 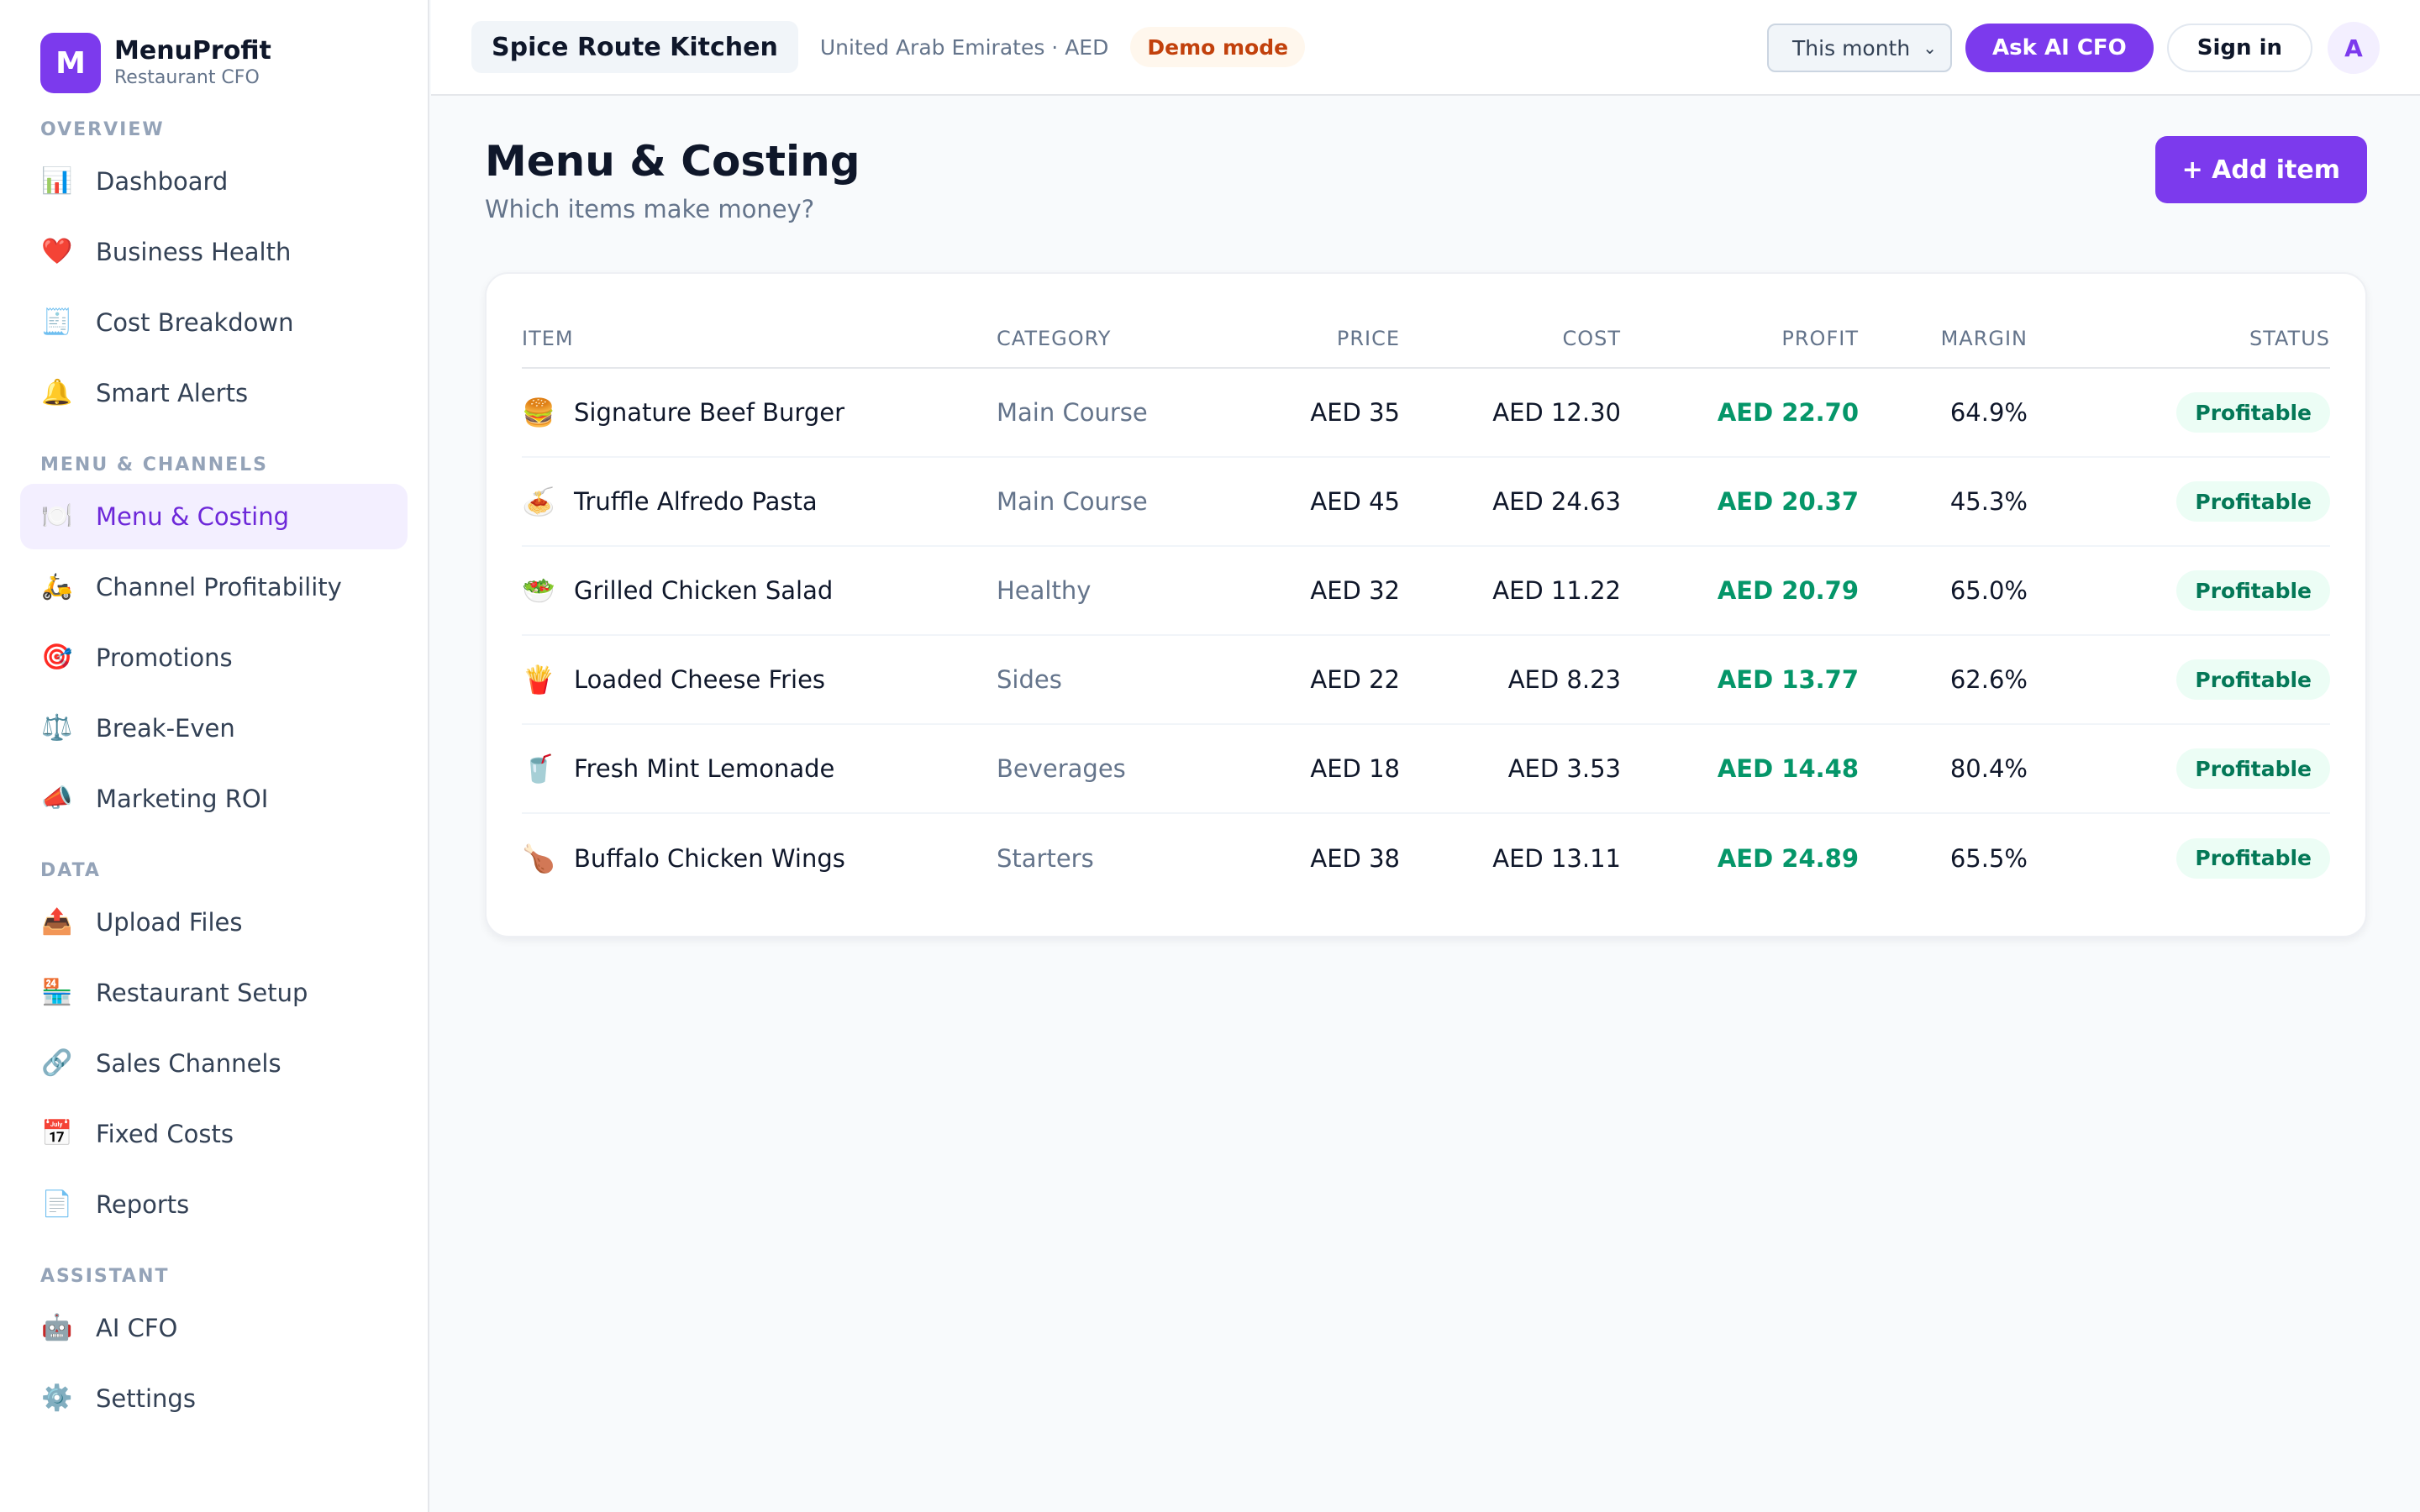 I want to click on page-title: Menu & Costing, so click(x=673, y=161).